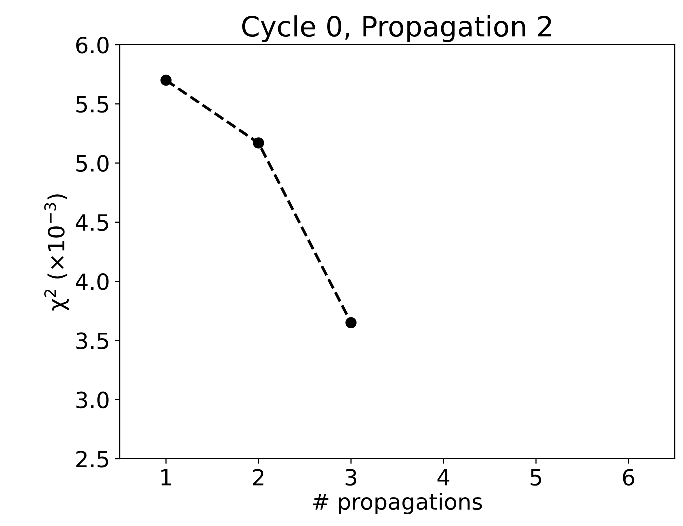  I want to click on chart-title: Cycle 0, Propagation 2, so click(397, 29).